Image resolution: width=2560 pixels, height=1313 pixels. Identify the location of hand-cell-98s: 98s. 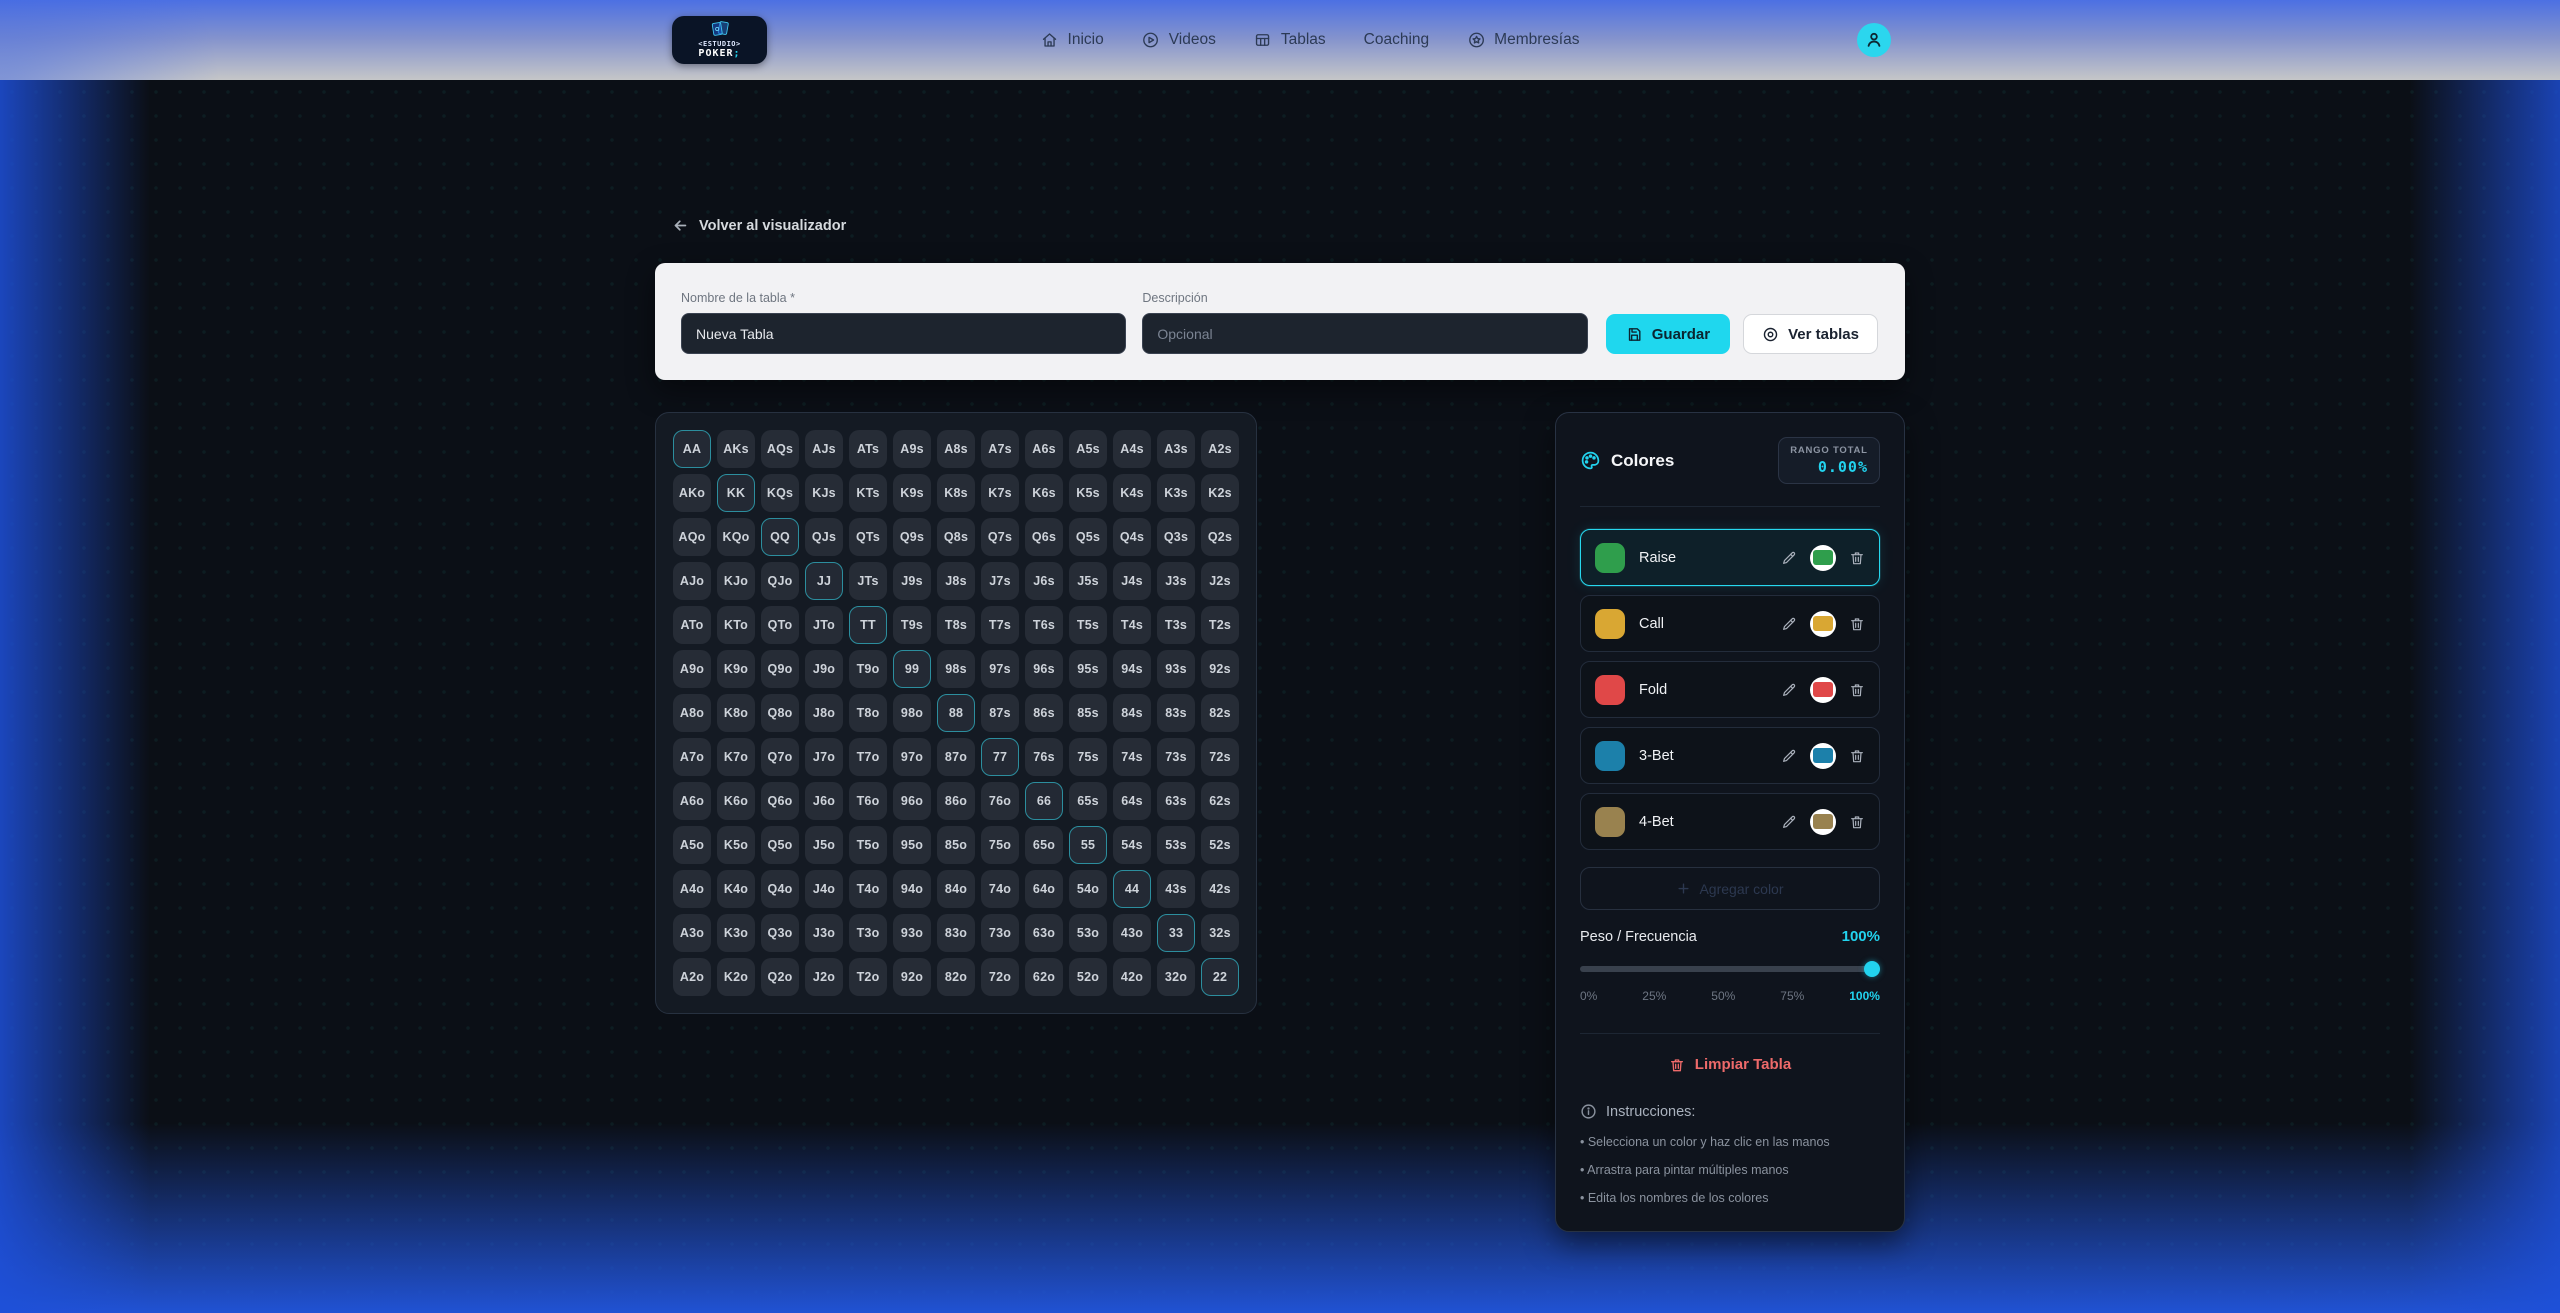
(956, 669).